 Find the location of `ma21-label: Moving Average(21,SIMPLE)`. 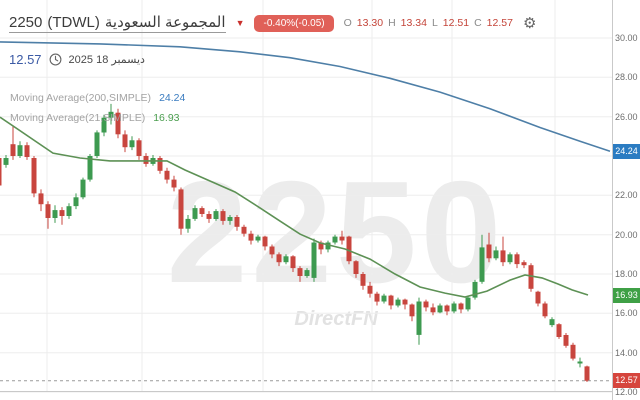

ma21-label: Moving Average(21,SIMPLE) is located at coordinates (78, 118).